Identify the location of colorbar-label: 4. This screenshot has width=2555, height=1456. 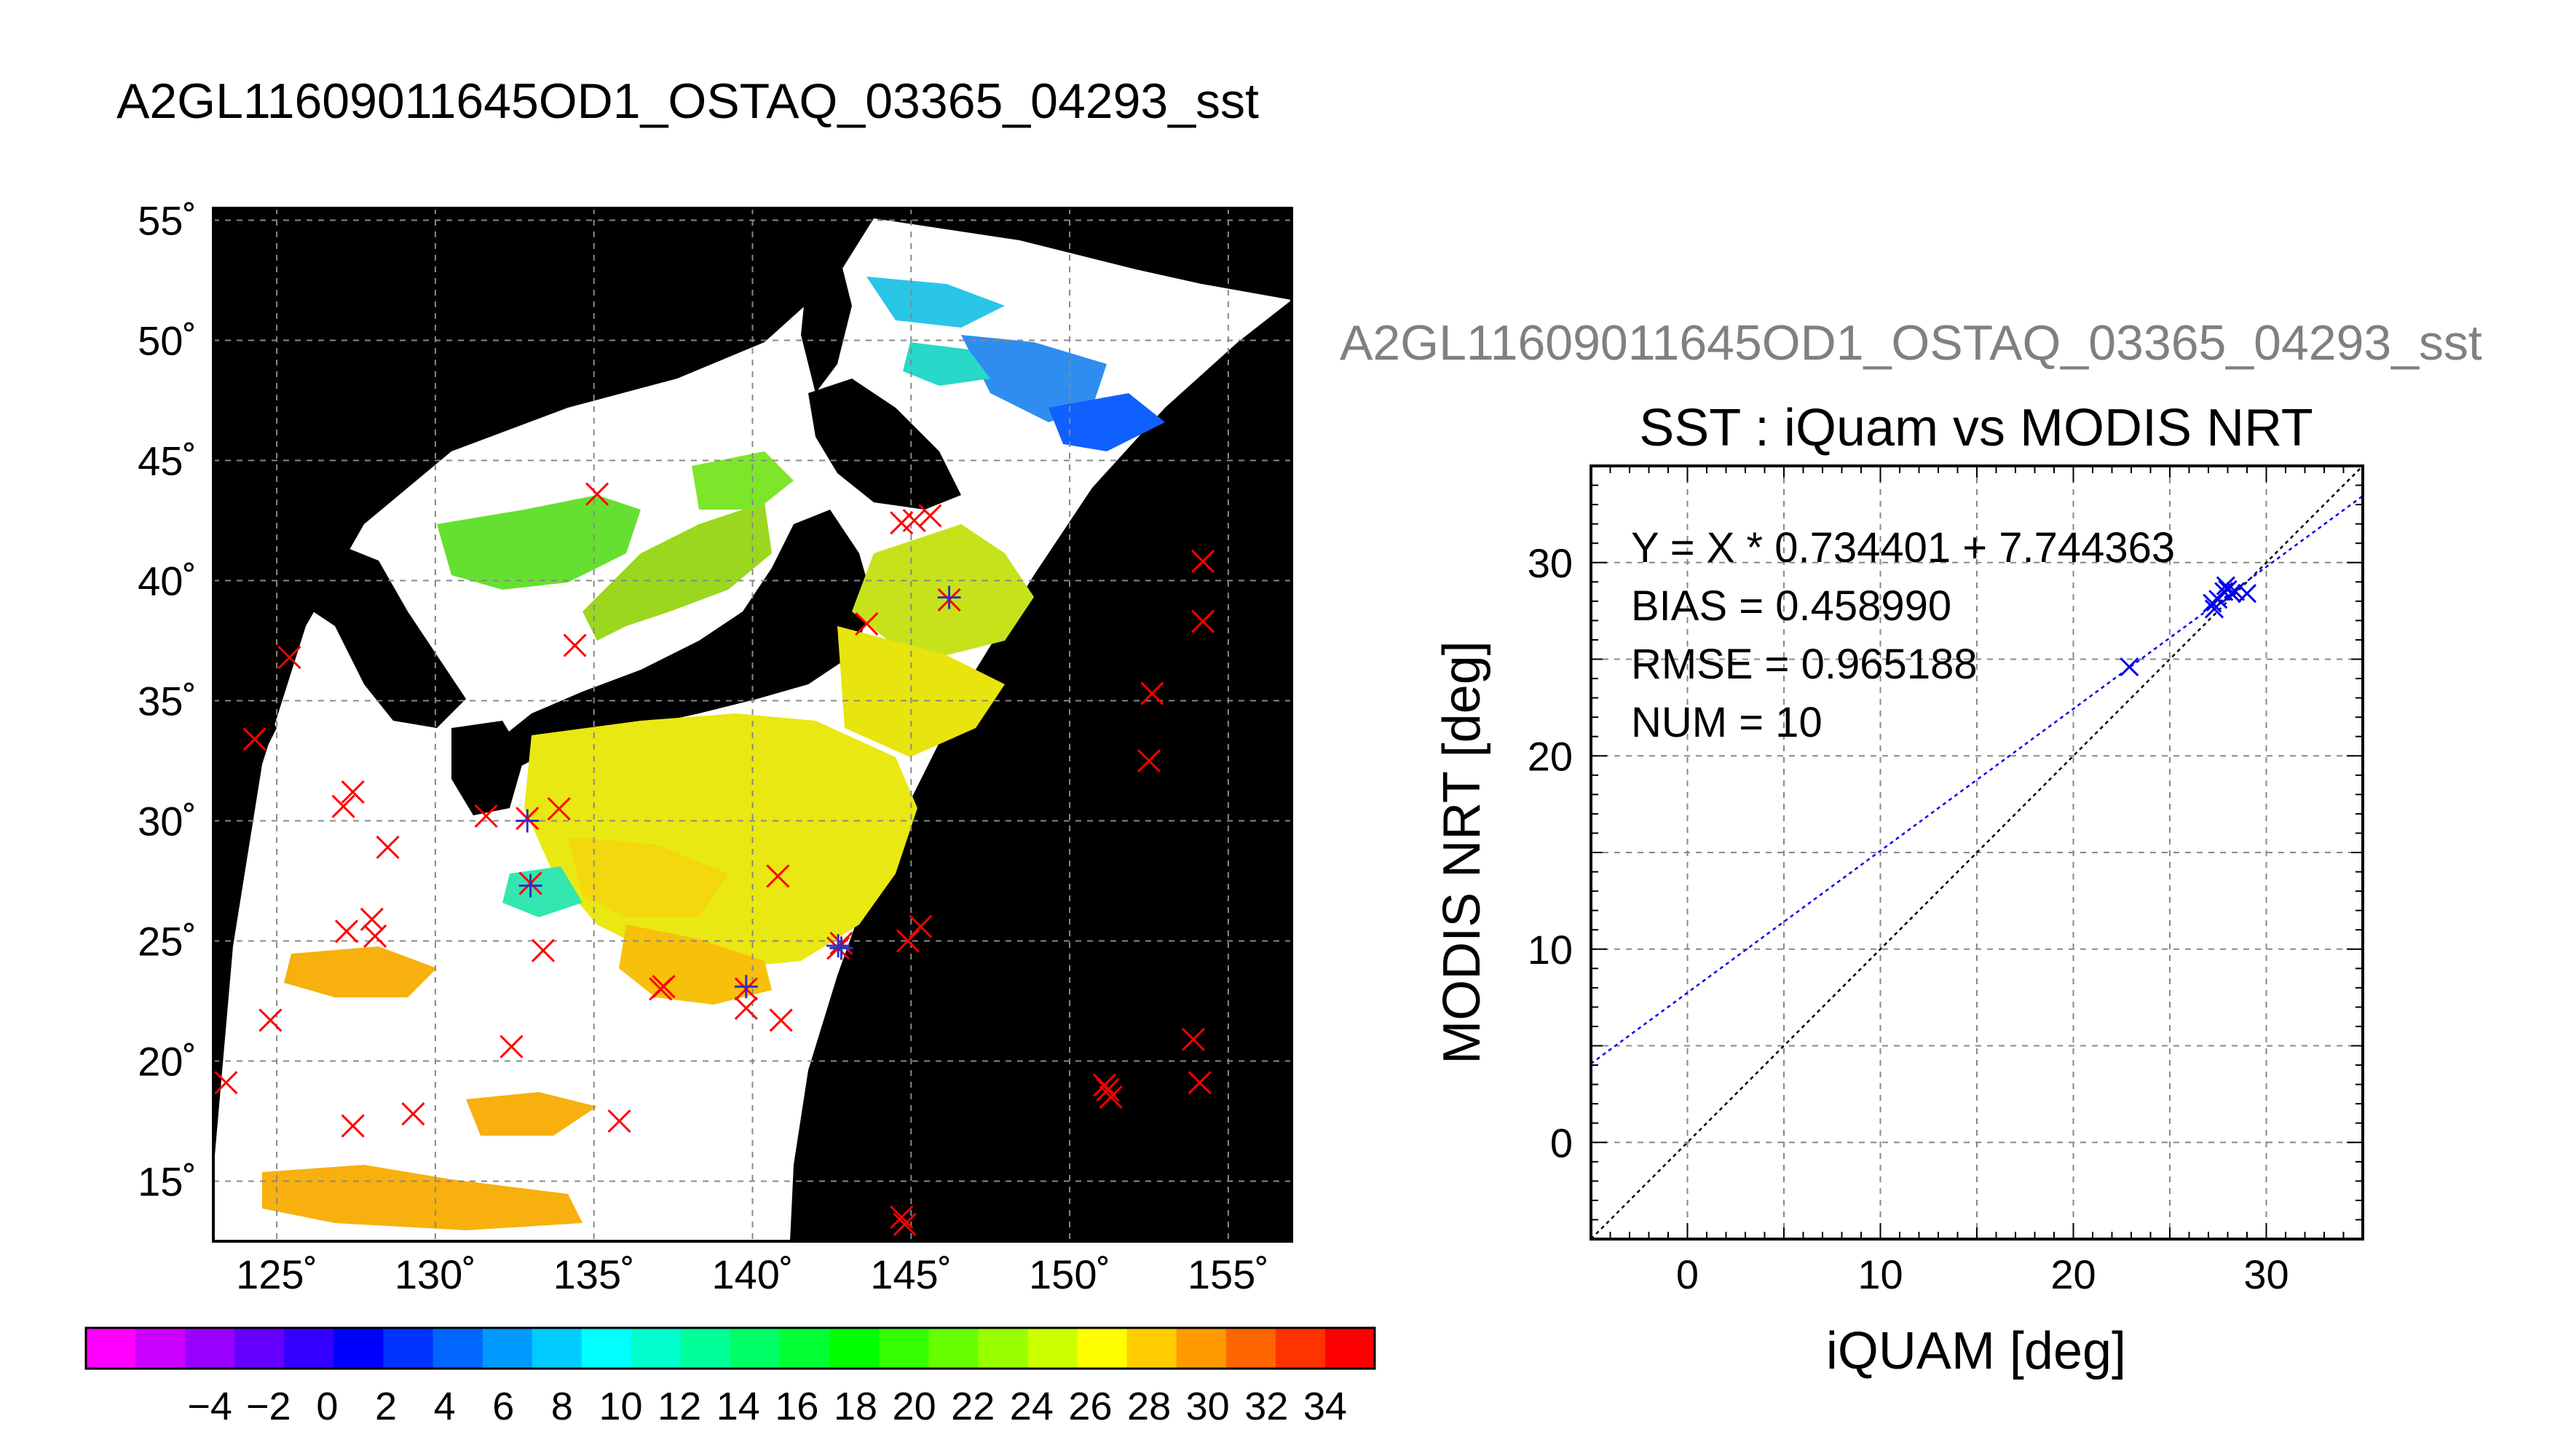
(445, 1406).